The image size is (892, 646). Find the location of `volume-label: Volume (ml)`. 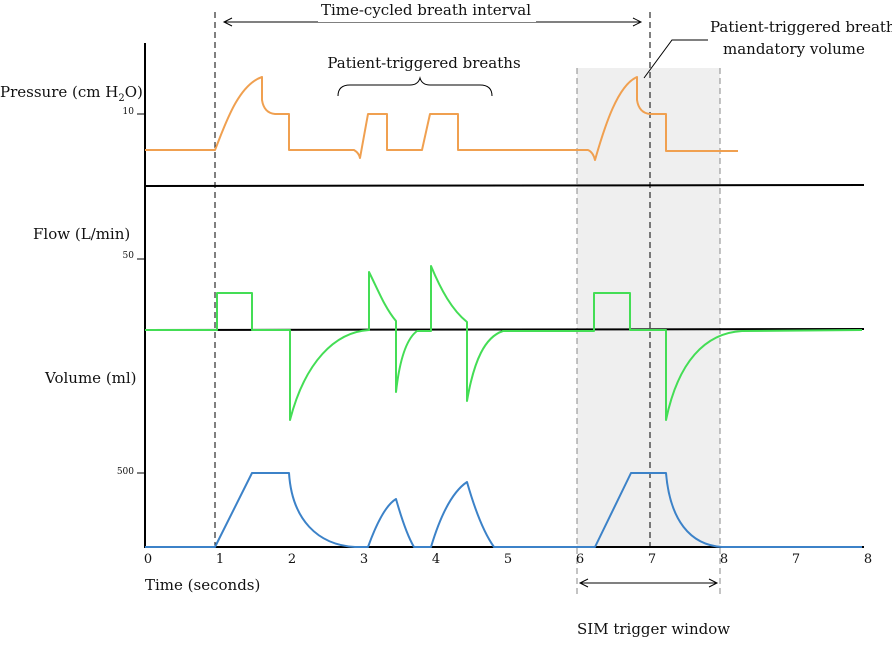

volume-label: Volume (ml) is located at coordinates (90, 378).